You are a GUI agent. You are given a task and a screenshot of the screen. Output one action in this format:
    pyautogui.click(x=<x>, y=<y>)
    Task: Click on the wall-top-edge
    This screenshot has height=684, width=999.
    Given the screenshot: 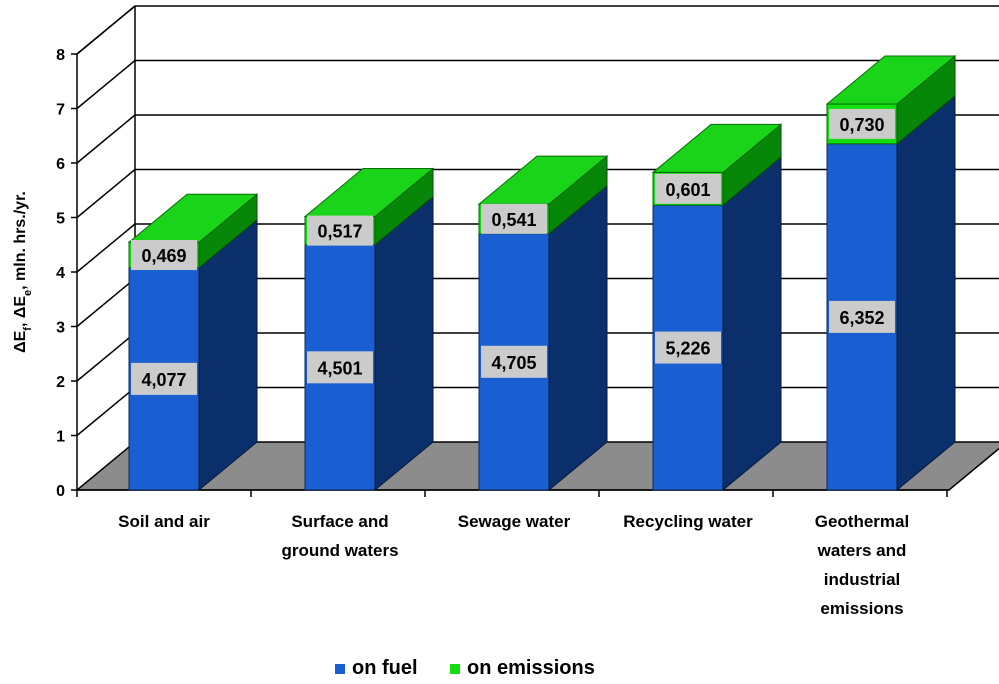 What is the action you would take?
    pyautogui.click(x=106, y=30)
    